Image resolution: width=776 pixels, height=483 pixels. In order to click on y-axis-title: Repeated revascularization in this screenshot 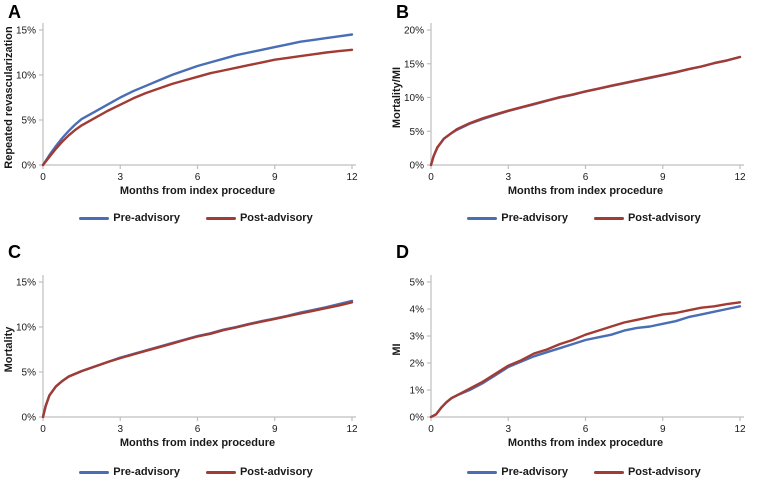, I will do `click(9, 97)`.